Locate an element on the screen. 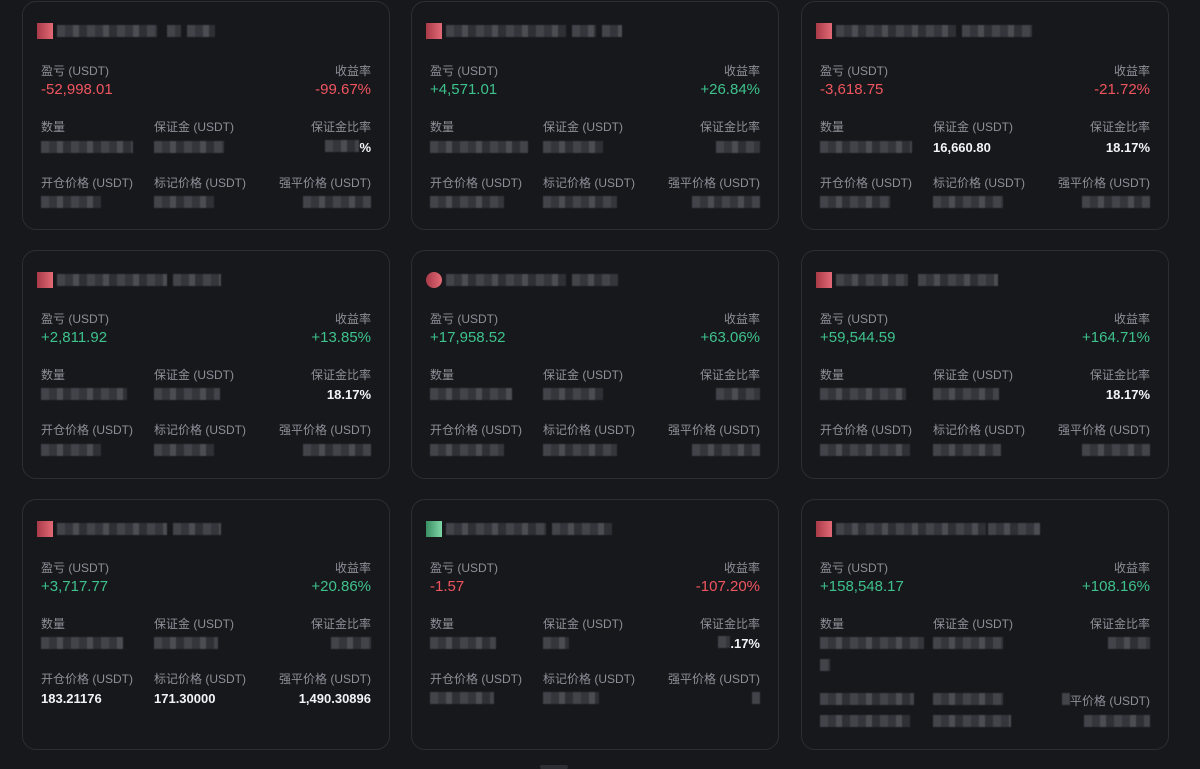 Image resolution: width=1200 pixels, height=769 pixels. roe-value: +20.86% is located at coordinates (341, 586).